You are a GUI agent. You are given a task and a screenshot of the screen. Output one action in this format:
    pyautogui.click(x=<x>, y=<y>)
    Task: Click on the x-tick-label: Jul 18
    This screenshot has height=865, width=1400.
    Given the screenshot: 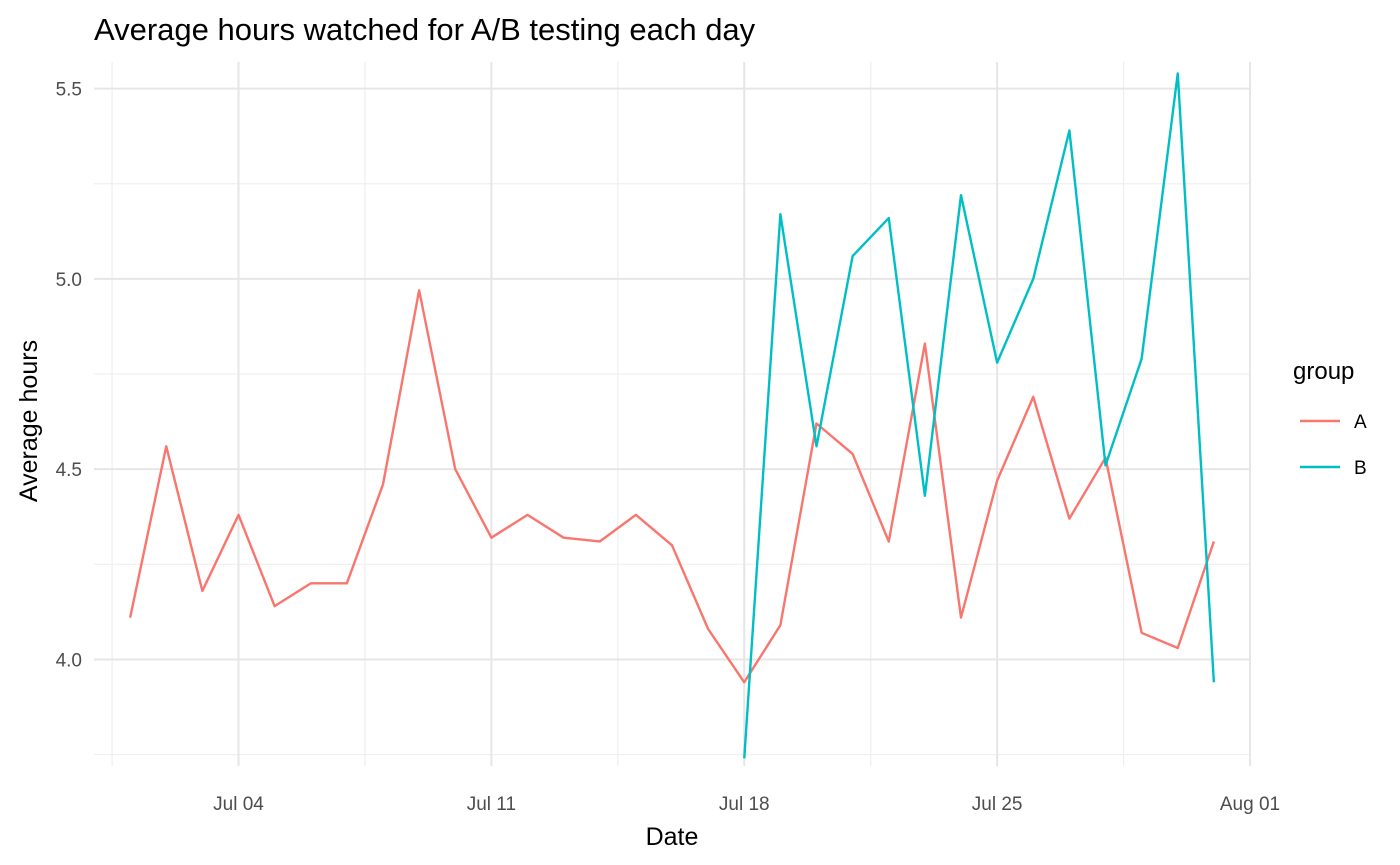 What is the action you would take?
    pyautogui.click(x=744, y=804)
    